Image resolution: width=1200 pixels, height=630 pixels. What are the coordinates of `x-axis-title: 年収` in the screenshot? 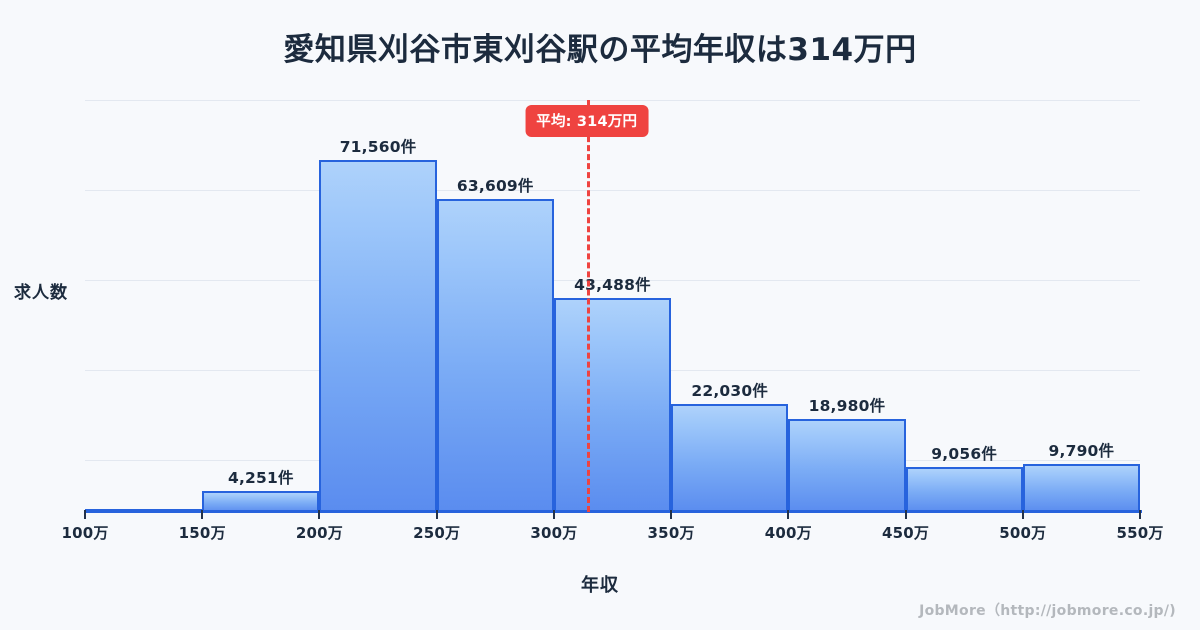 It's located at (600, 585).